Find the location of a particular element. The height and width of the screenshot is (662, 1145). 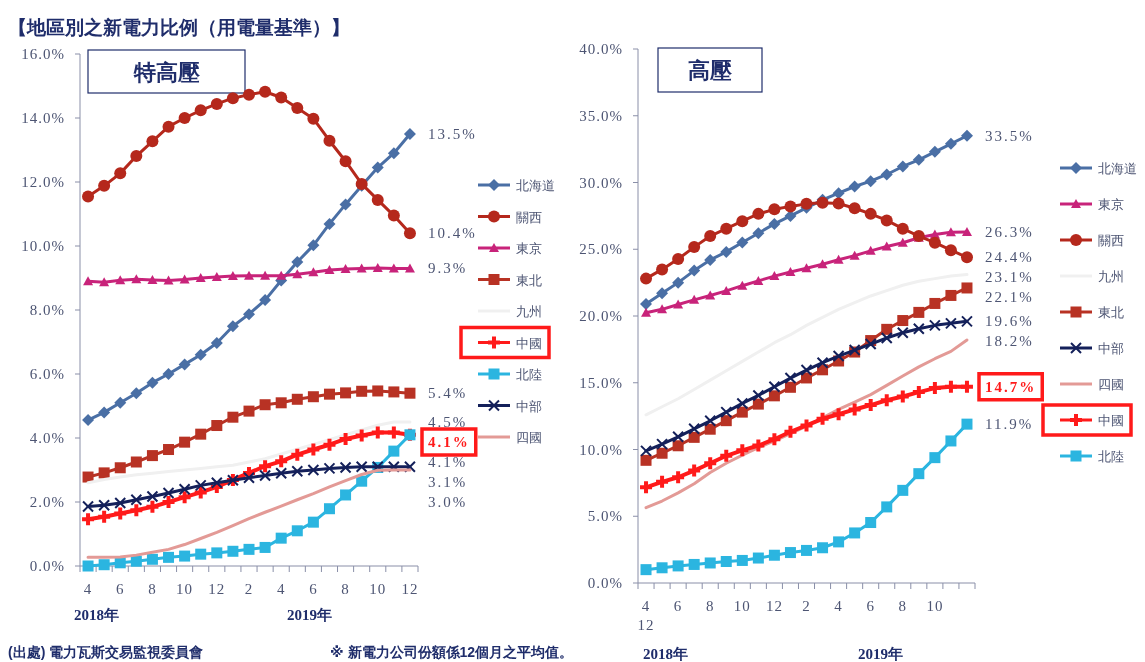

data-label: 22.1% is located at coordinates (1009, 297).